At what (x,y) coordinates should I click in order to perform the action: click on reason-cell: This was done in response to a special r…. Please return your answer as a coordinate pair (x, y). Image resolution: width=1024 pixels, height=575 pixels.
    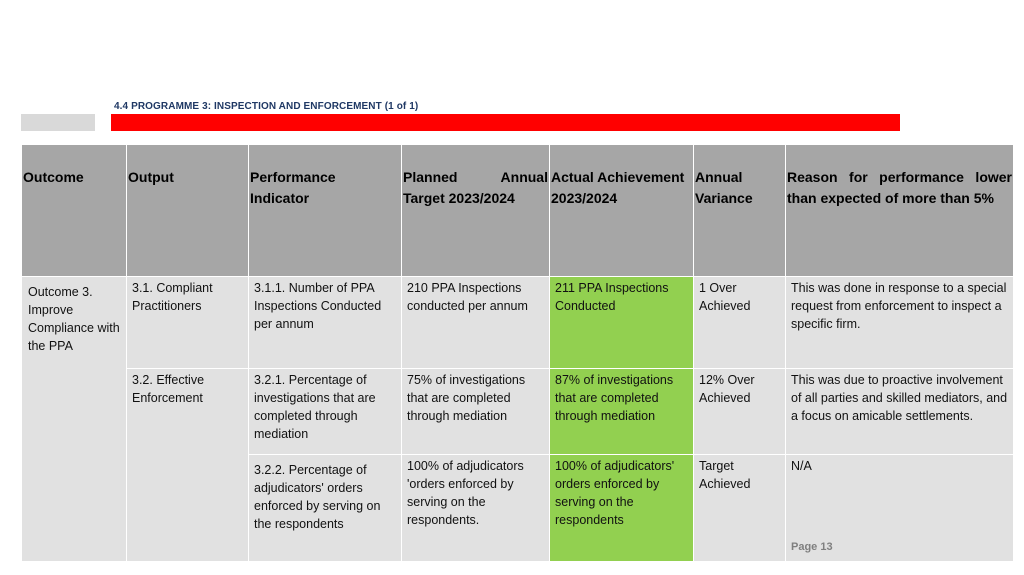
    Looking at the image, I should click on (899, 322).